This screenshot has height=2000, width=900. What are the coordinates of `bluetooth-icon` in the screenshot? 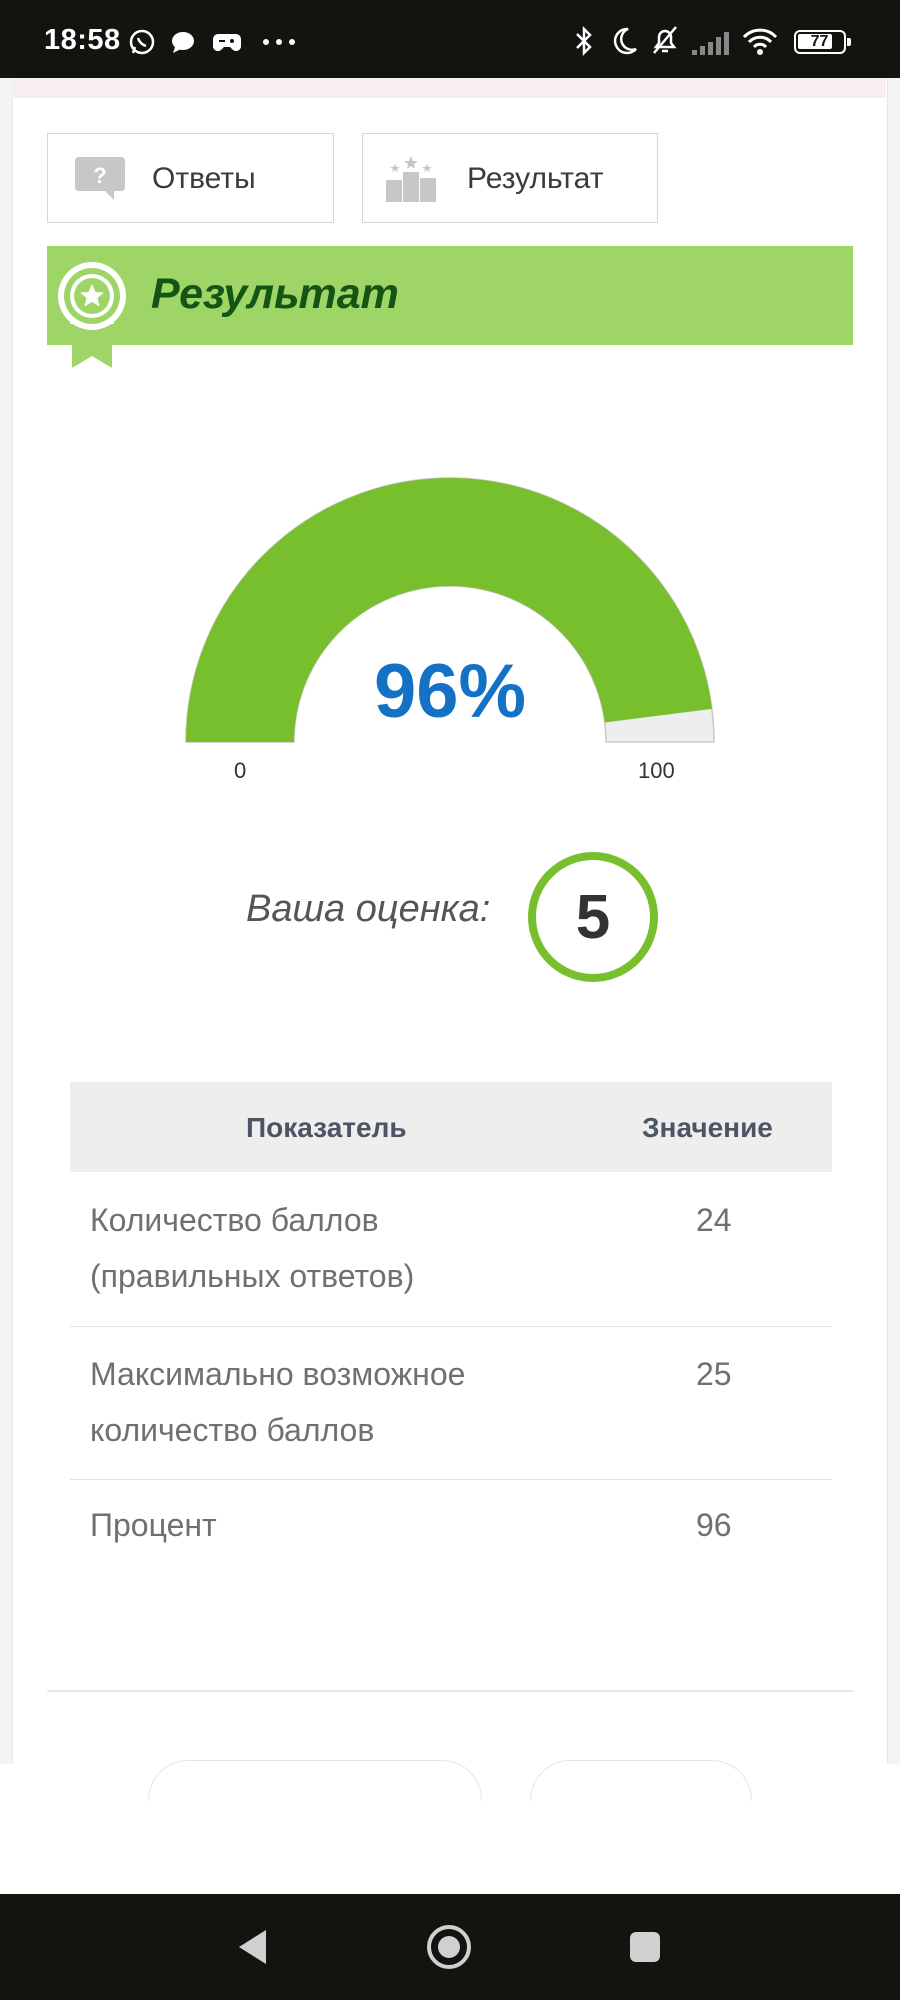 It's located at (584, 41).